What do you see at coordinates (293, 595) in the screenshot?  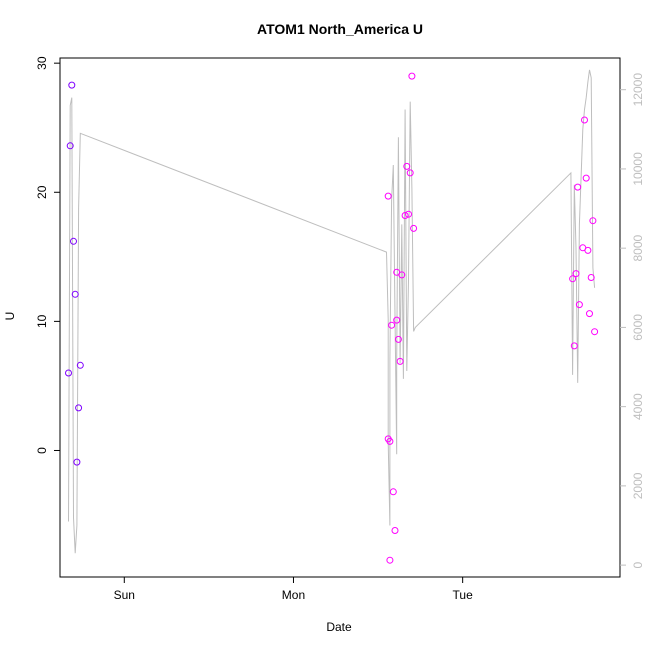 I see `x-tick-label: Mon` at bounding box center [293, 595].